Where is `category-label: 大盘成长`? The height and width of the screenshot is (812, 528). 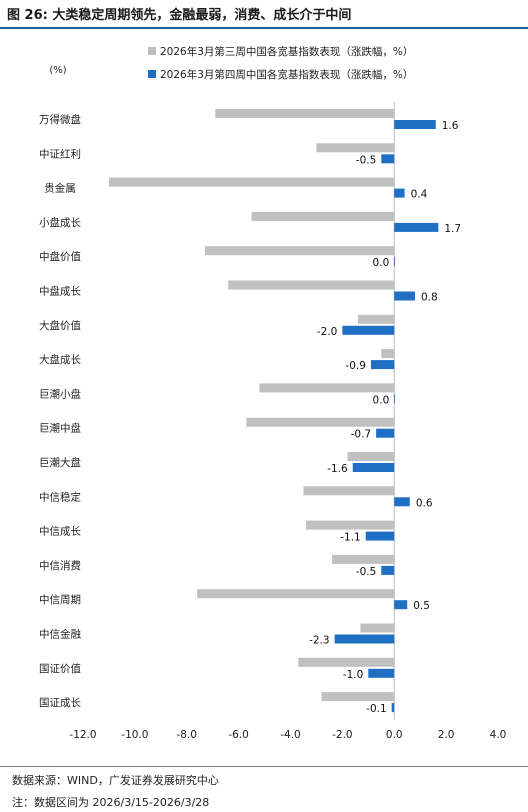
category-label: 大盘成长 is located at coordinates (60, 359).